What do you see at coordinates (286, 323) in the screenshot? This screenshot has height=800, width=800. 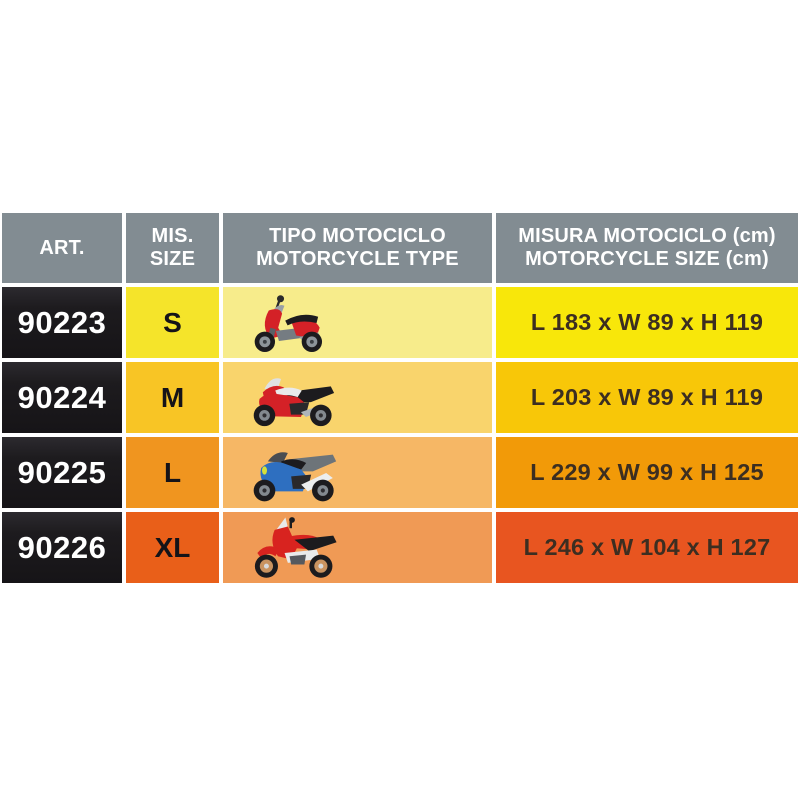 I see `scooter-icon` at bounding box center [286, 323].